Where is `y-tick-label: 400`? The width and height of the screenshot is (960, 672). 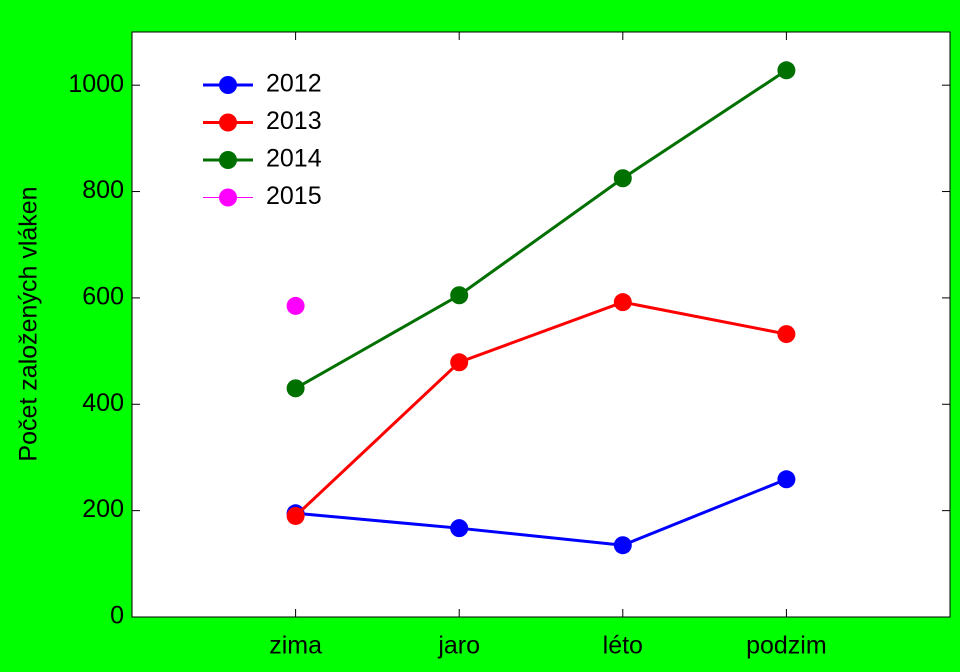 y-tick-label: 400 is located at coordinates (103, 403).